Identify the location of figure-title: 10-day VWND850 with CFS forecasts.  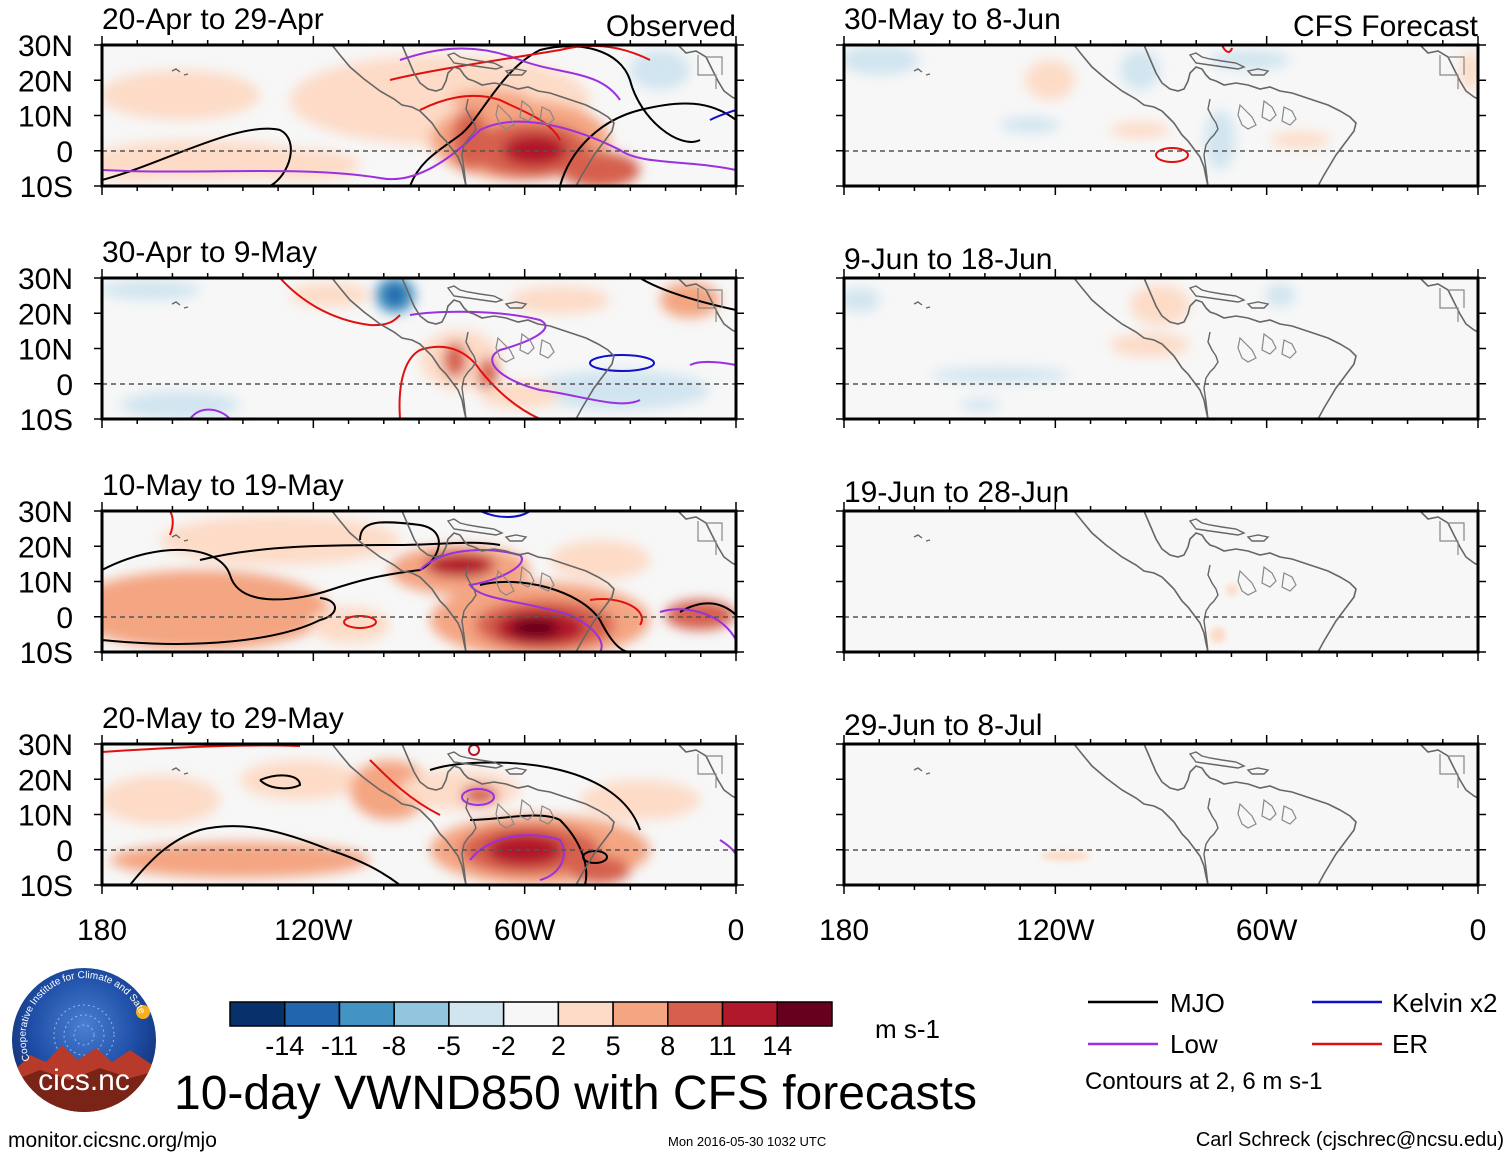
(575, 1093).